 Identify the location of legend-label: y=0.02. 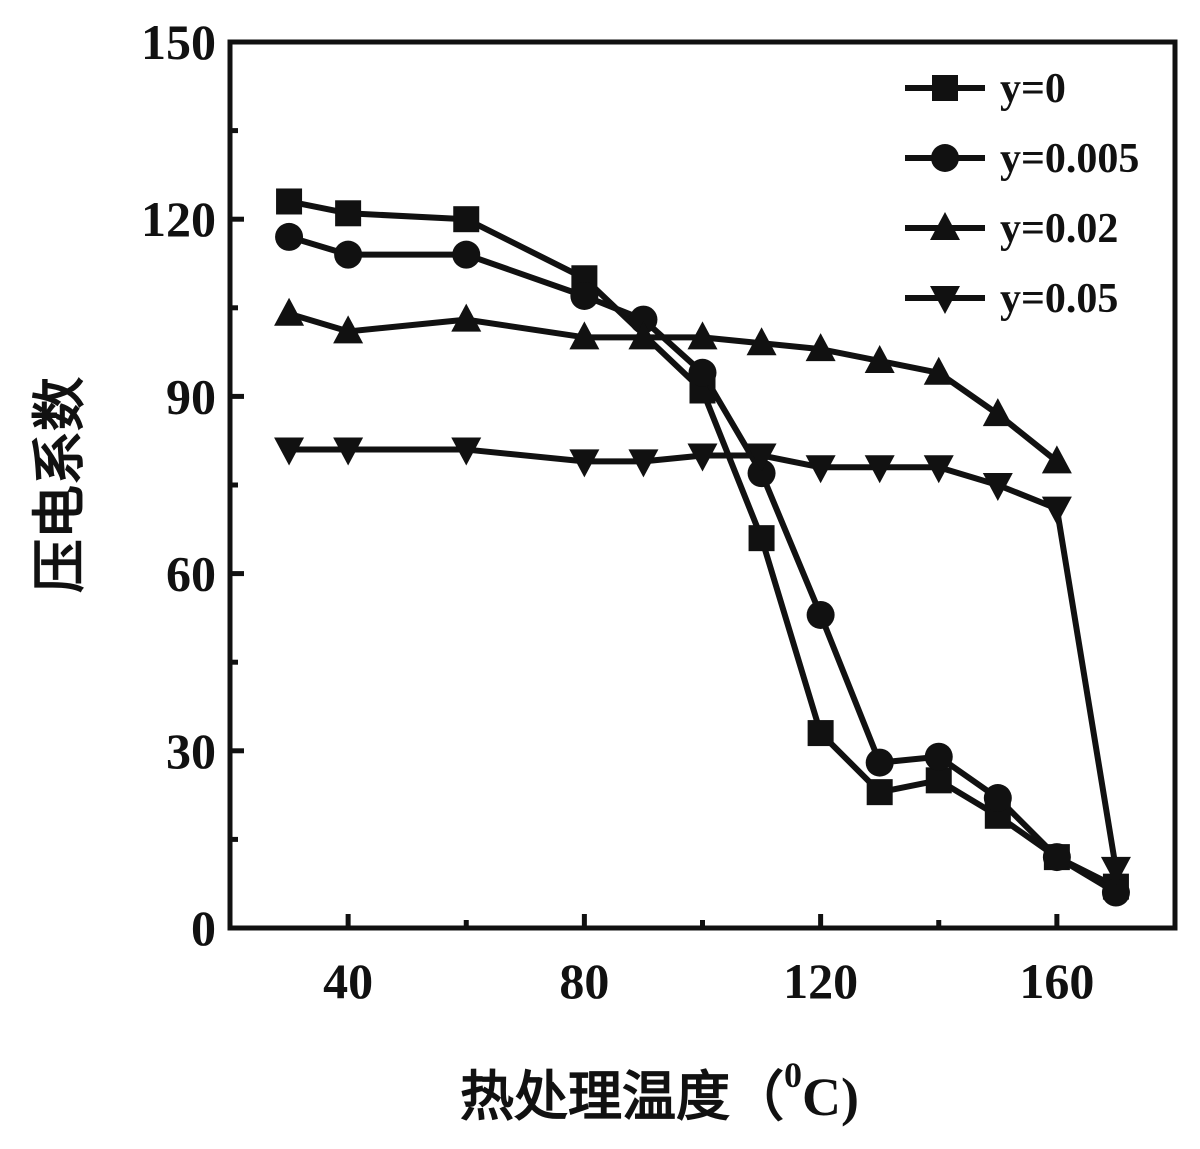
(1059, 229).